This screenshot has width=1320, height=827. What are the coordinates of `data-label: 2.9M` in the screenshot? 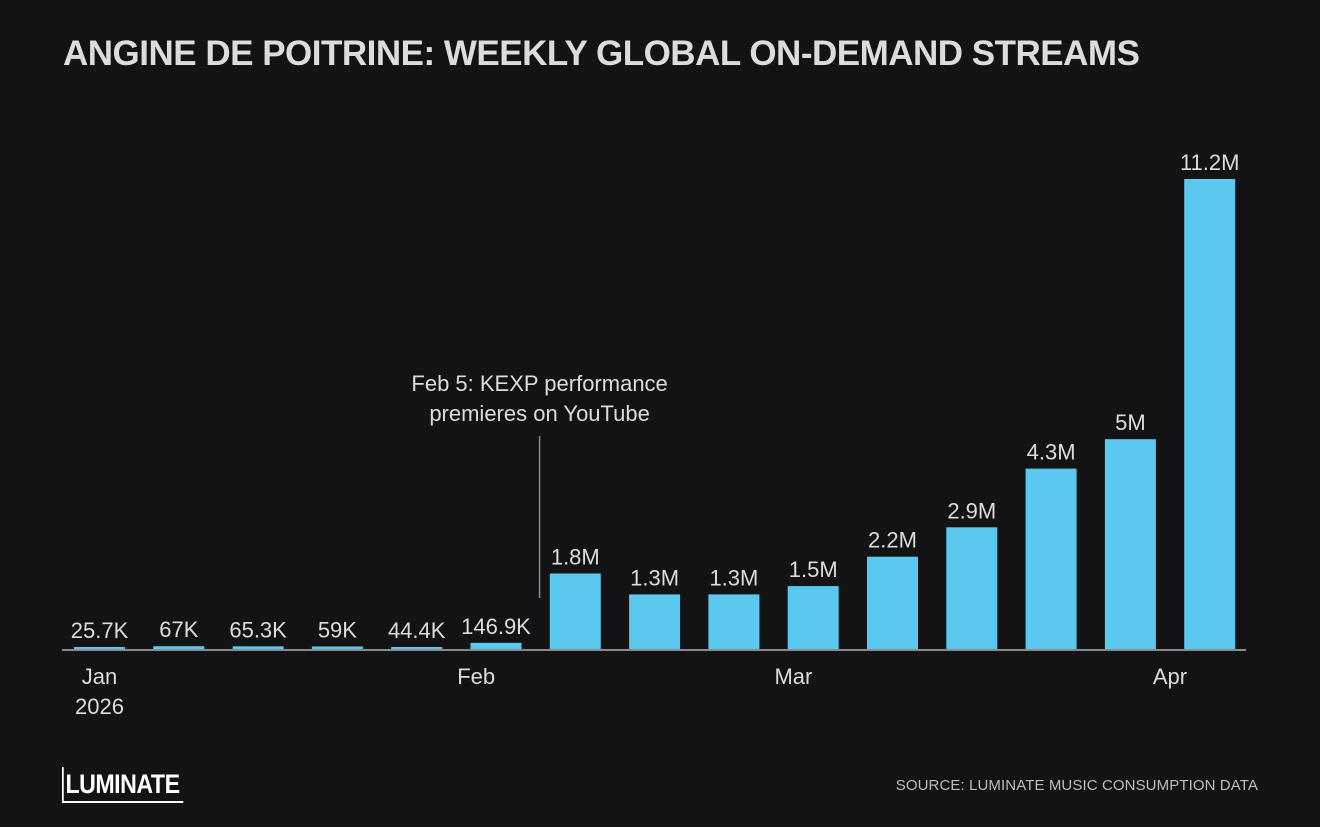 It's located at (971, 510).